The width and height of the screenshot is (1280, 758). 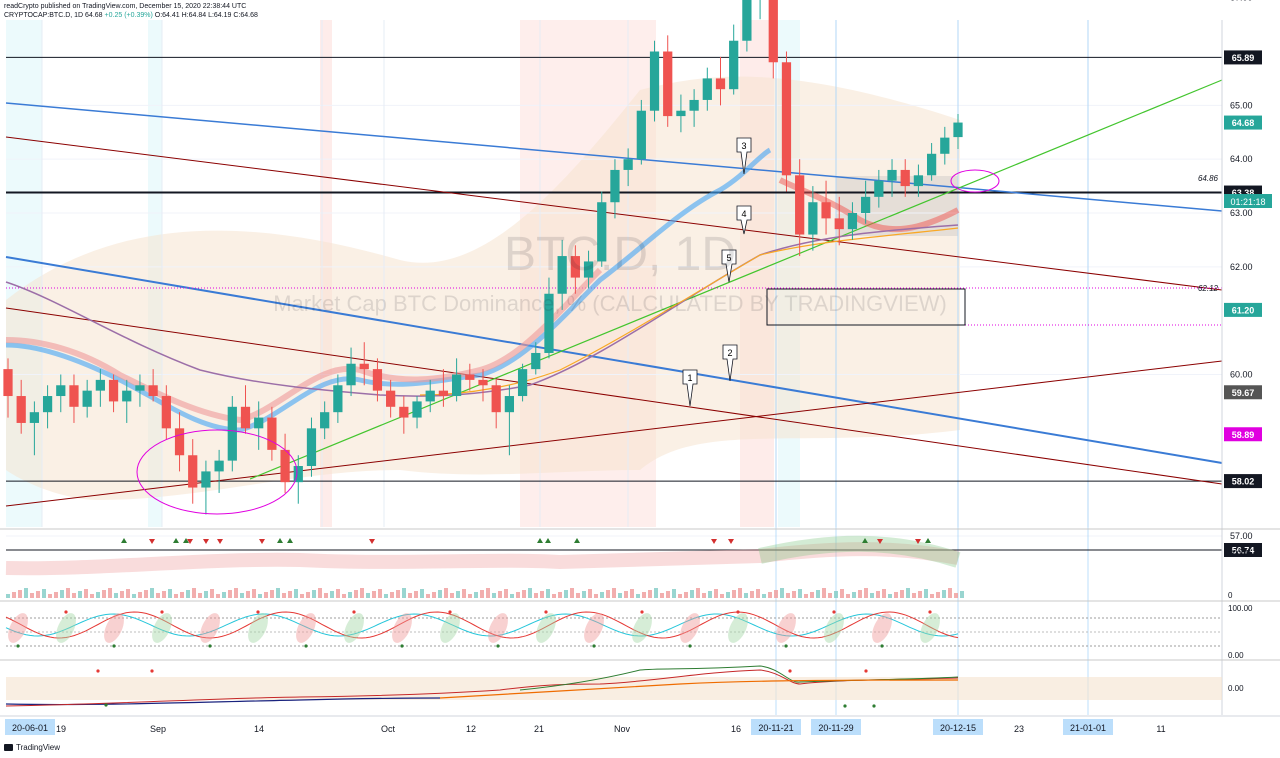 What do you see at coordinates (206, 15) in the screenshot?
I see `ohlc-values: O:64.41 H:64.84 L:64.19 C:64.68` at bounding box center [206, 15].